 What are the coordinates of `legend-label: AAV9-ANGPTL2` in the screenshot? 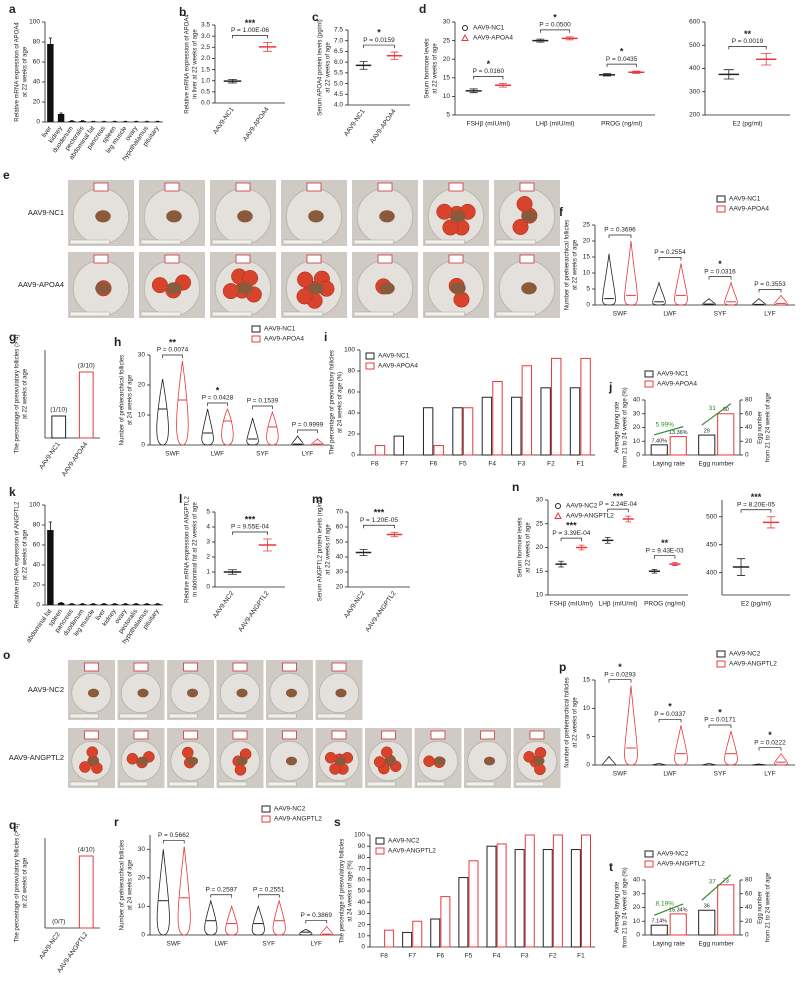 It's located at (753, 664).